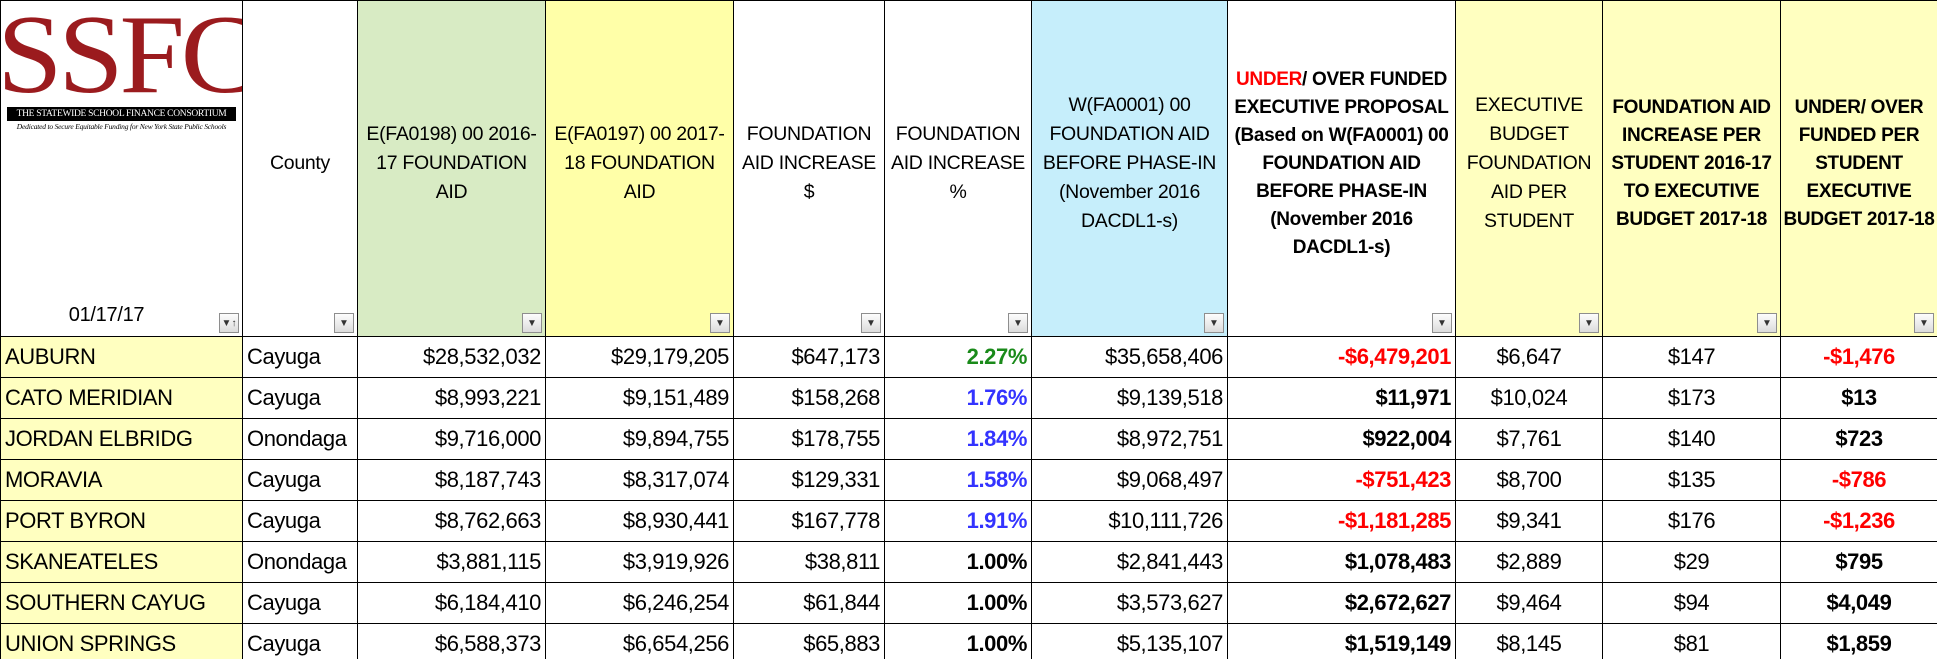 The image size is (1937, 659). What do you see at coordinates (639, 641) in the screenshot?
I see `cell: $6,654,256` at bounding box center [639, 641].